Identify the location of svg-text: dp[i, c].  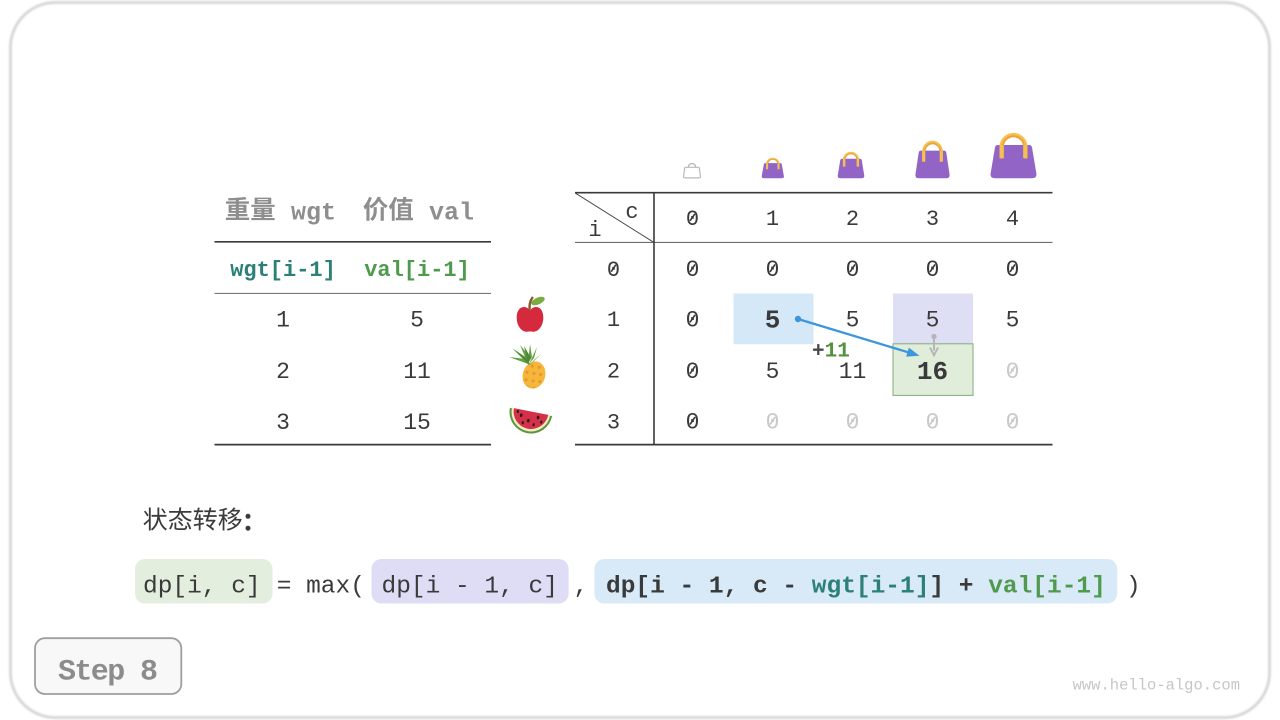
(202, 586).